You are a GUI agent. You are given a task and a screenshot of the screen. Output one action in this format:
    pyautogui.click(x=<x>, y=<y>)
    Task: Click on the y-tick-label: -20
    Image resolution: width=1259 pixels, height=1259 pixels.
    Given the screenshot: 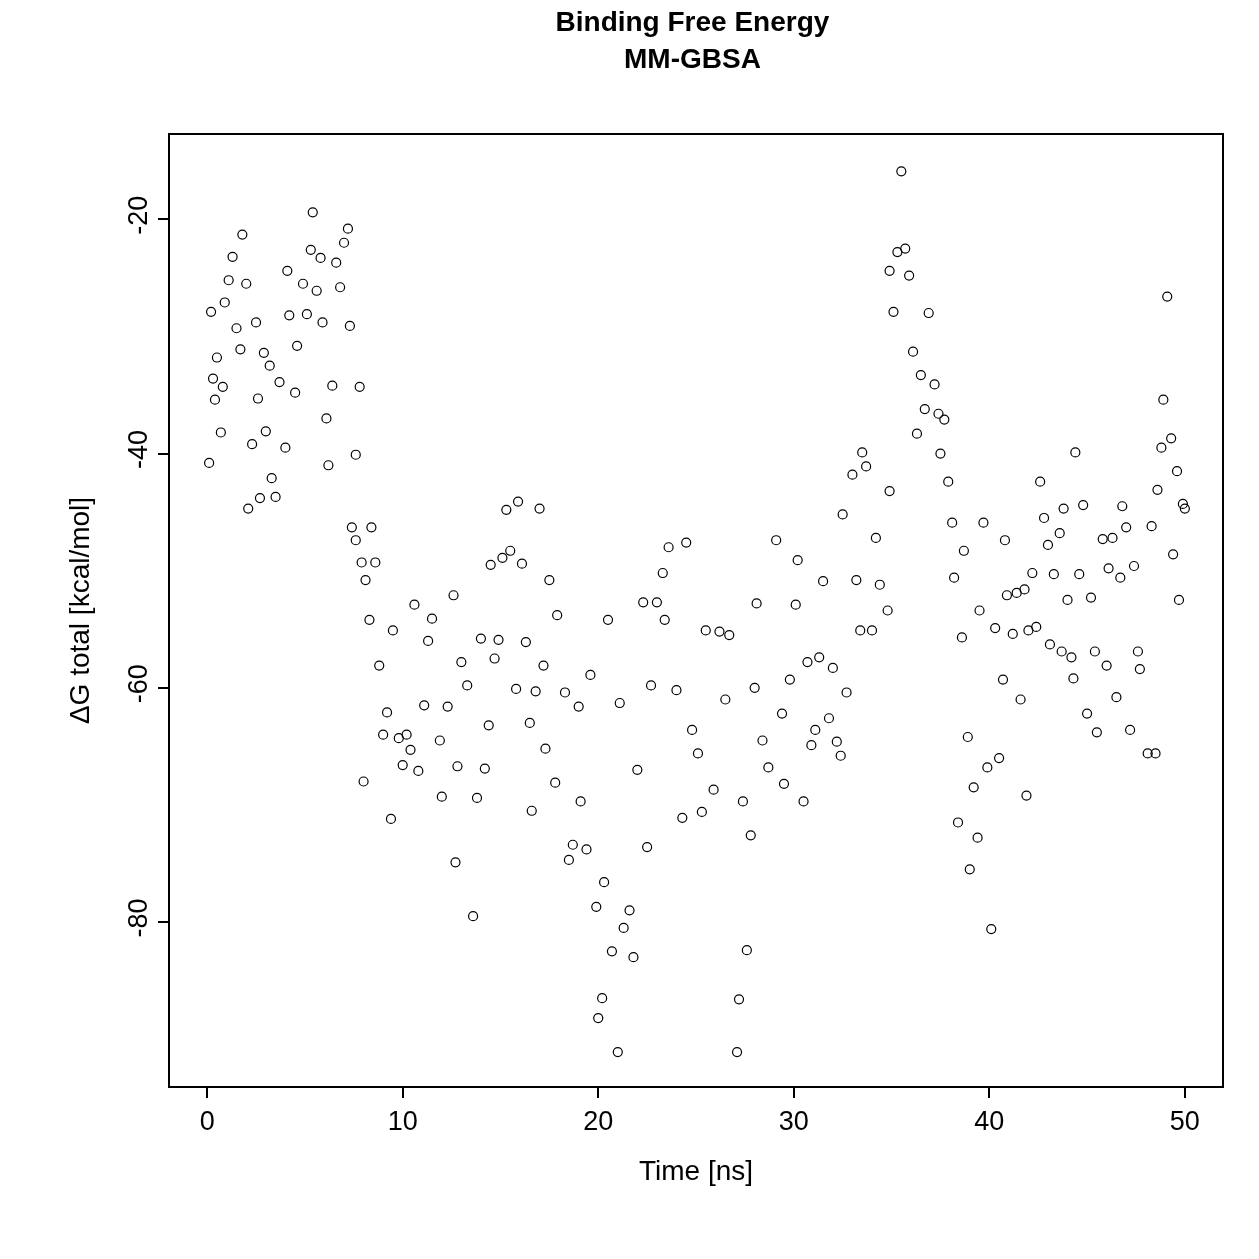 What is the action you would take?
    pyautogui.click(x=138, y=215)
    